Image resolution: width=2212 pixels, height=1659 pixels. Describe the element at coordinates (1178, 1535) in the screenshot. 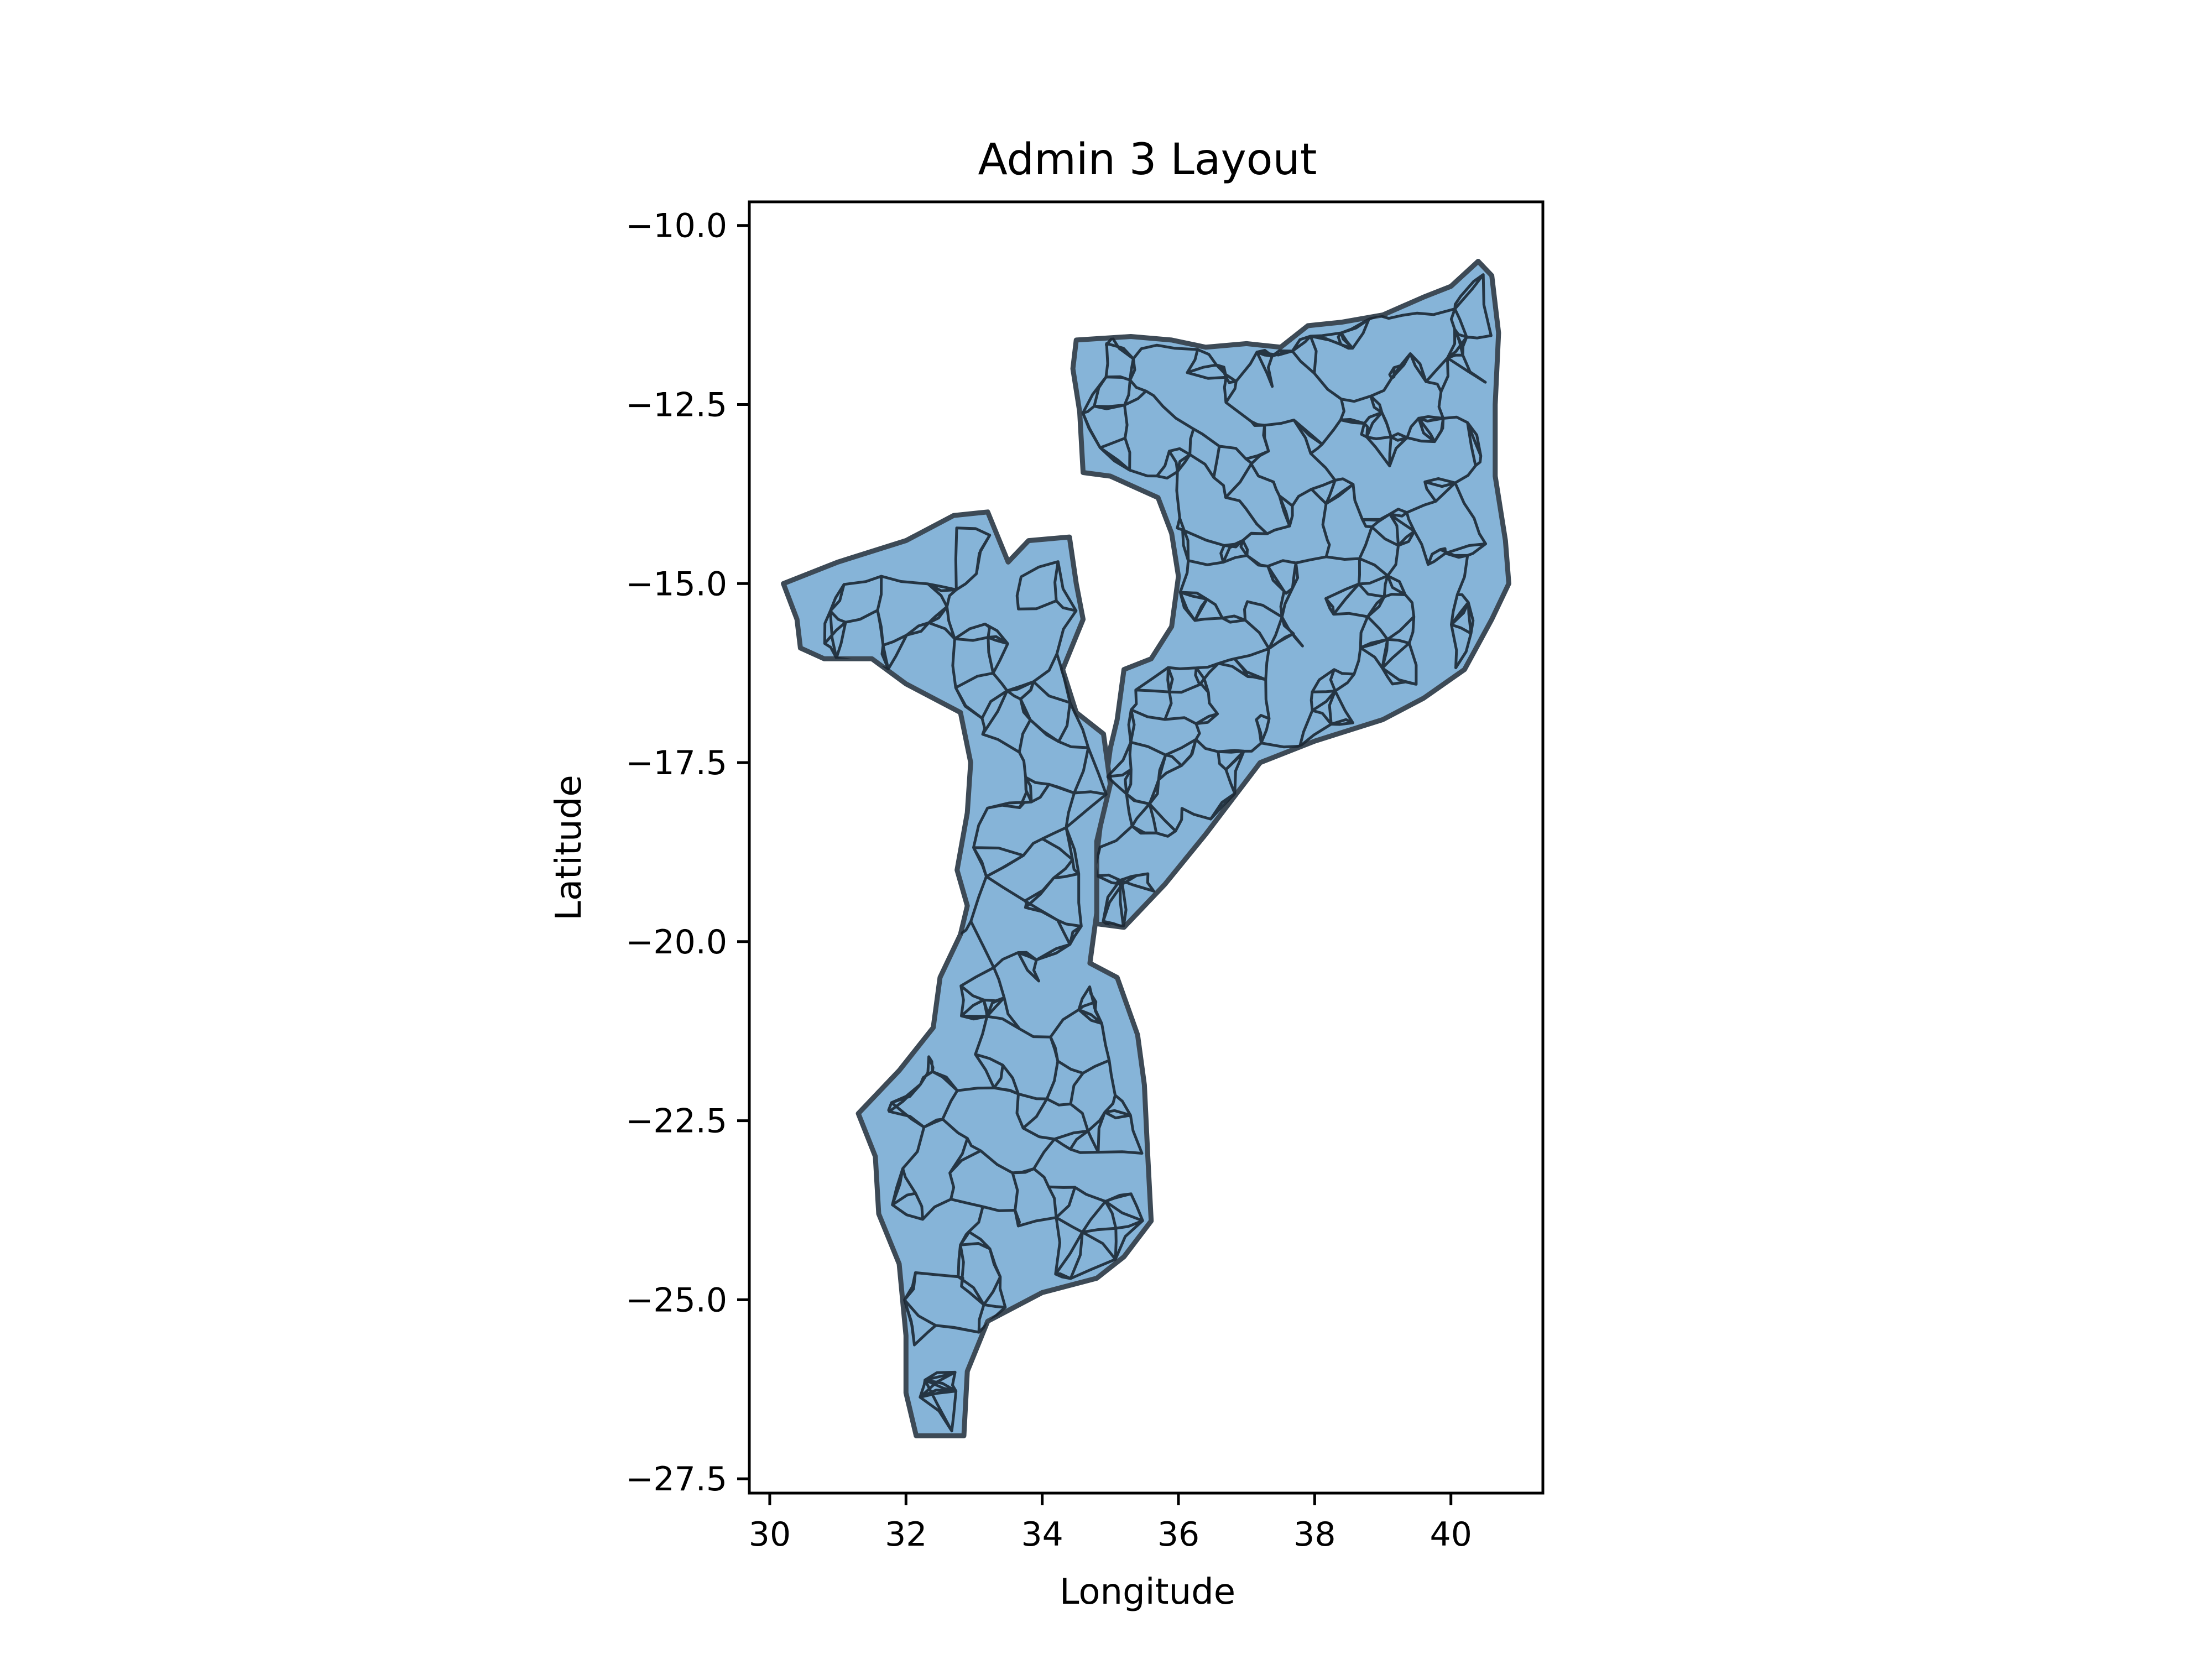

I see `x-tick-label: 36` at that location.